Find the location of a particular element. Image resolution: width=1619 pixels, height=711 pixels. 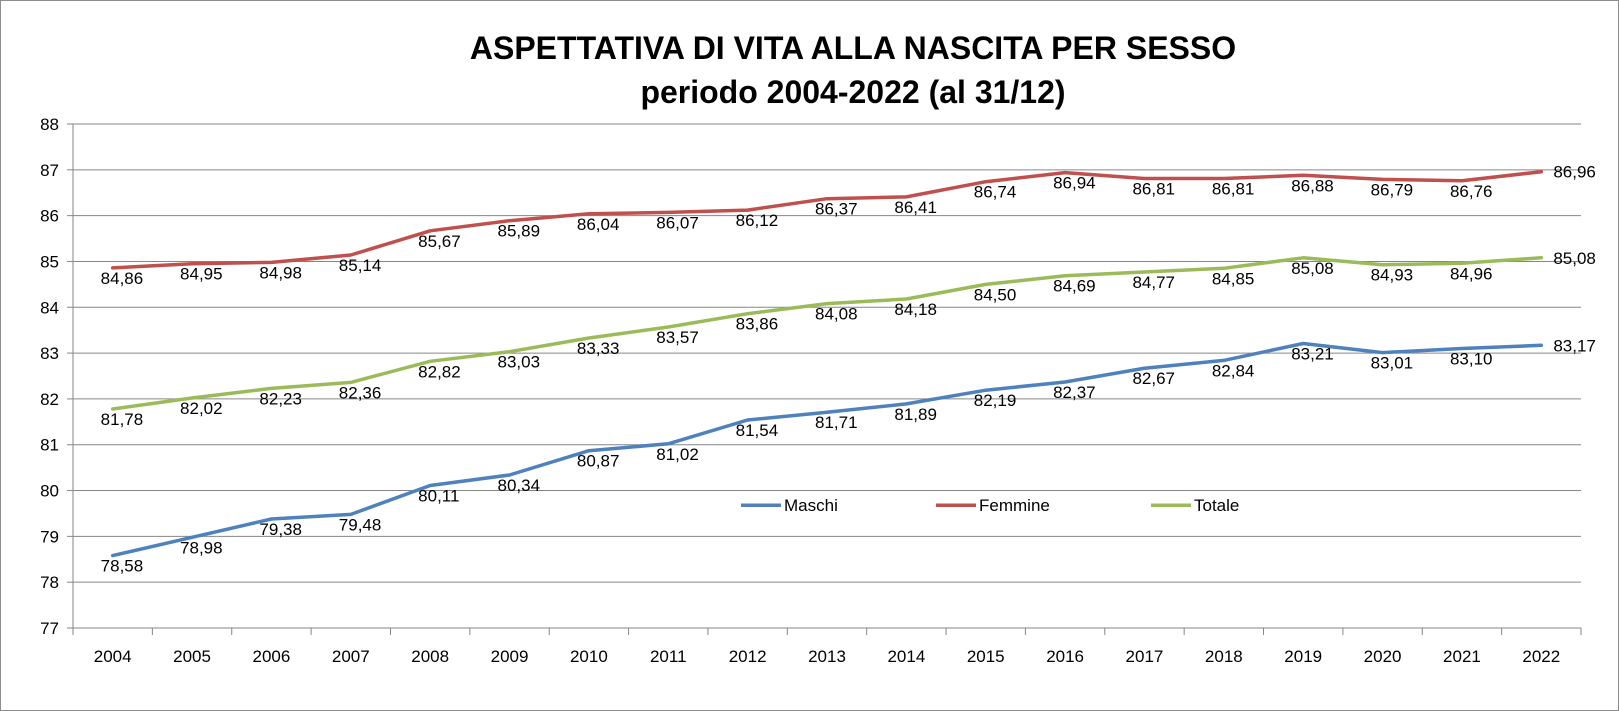

data-label-totale: 84,69 is located at coordinates (1074, 286).